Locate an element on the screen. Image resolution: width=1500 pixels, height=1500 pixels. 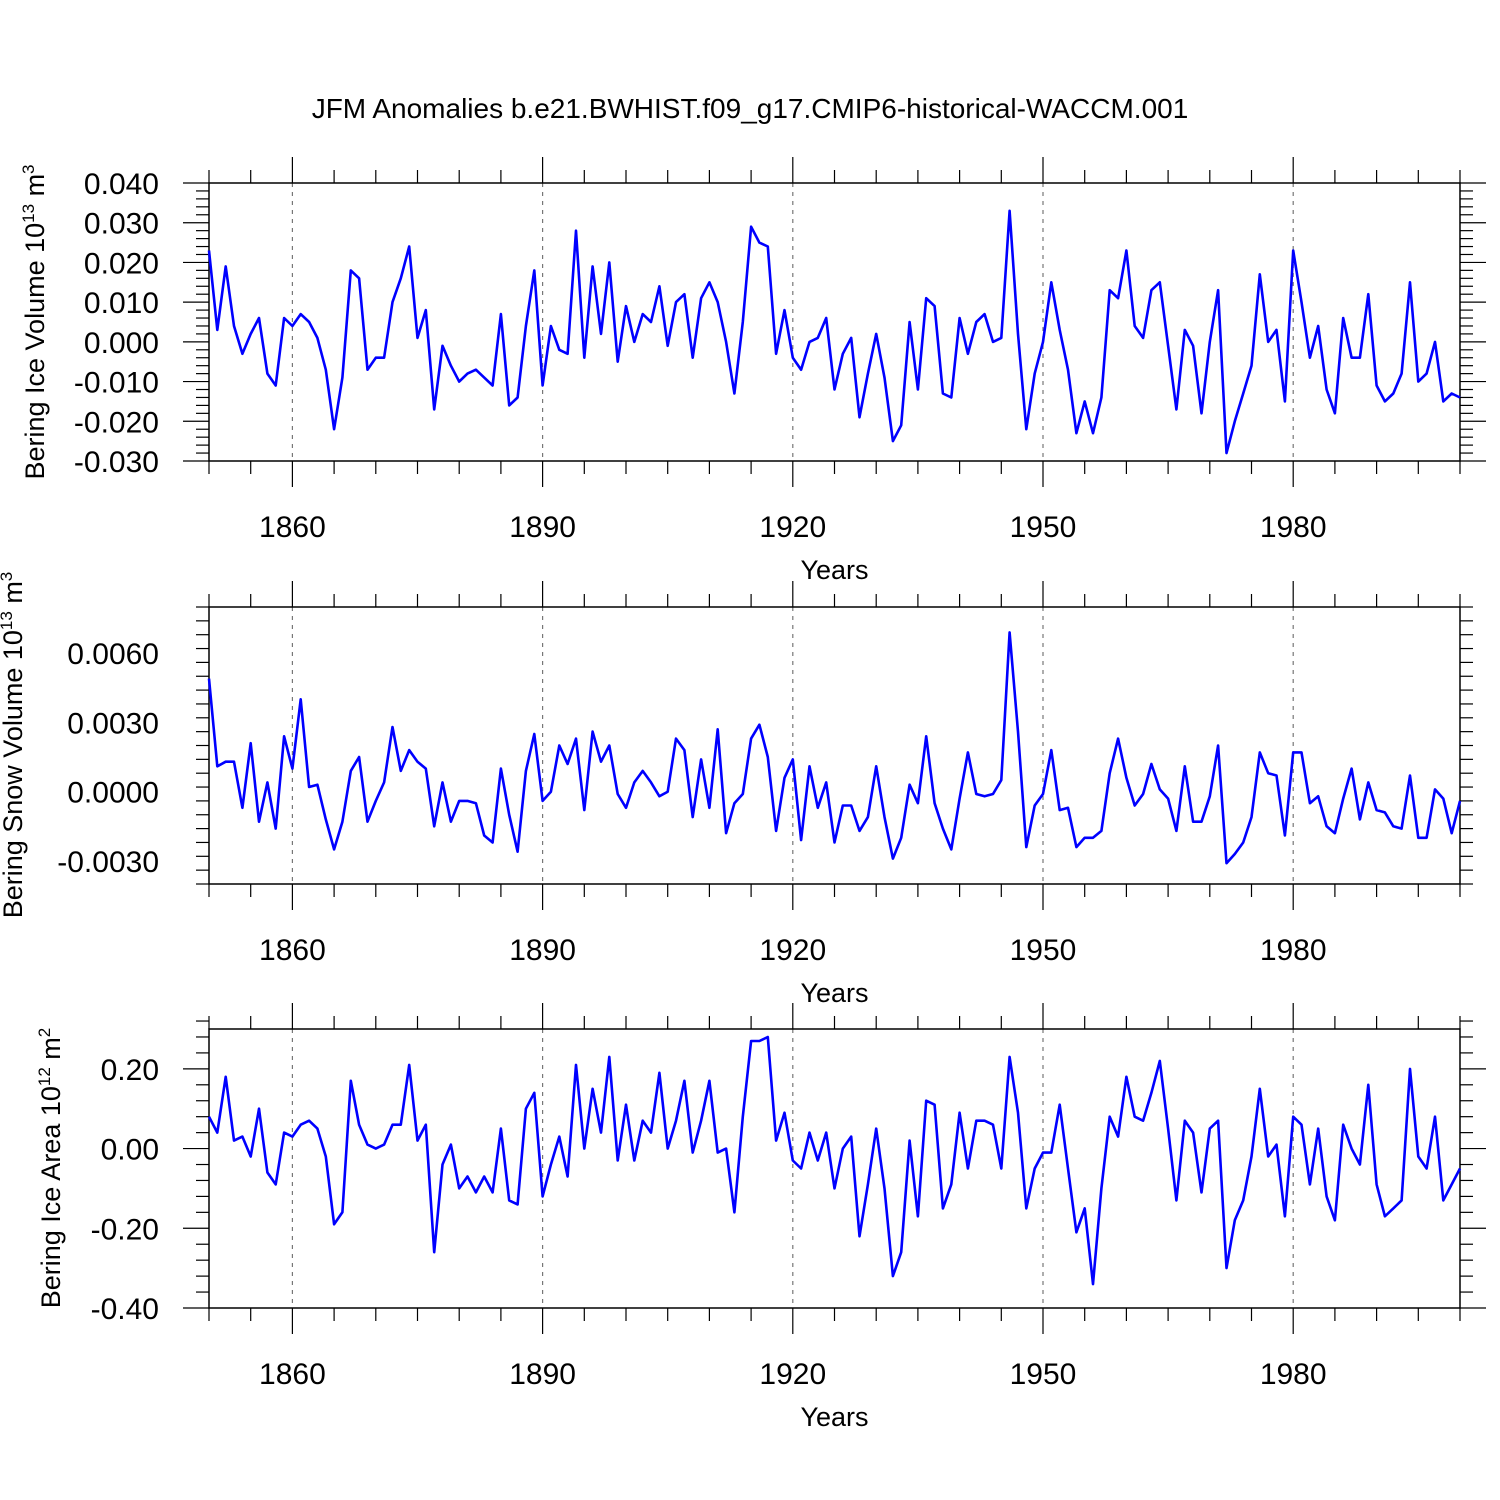
y-axis-label: Bering Ice Area 1012 m2 is located at coordinates (50, 1168).